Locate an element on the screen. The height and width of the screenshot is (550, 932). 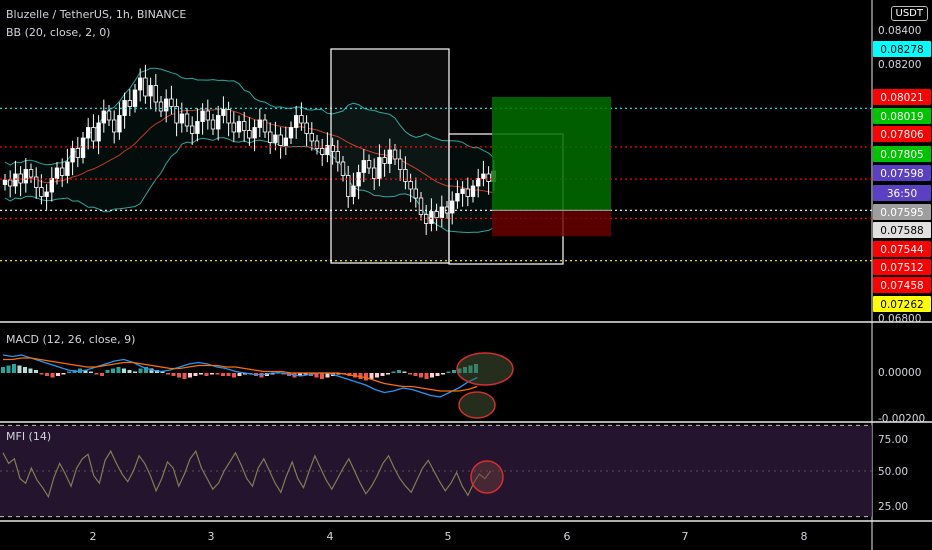
price-tick-label: 0.08200 is located at coordinates (899, 65).